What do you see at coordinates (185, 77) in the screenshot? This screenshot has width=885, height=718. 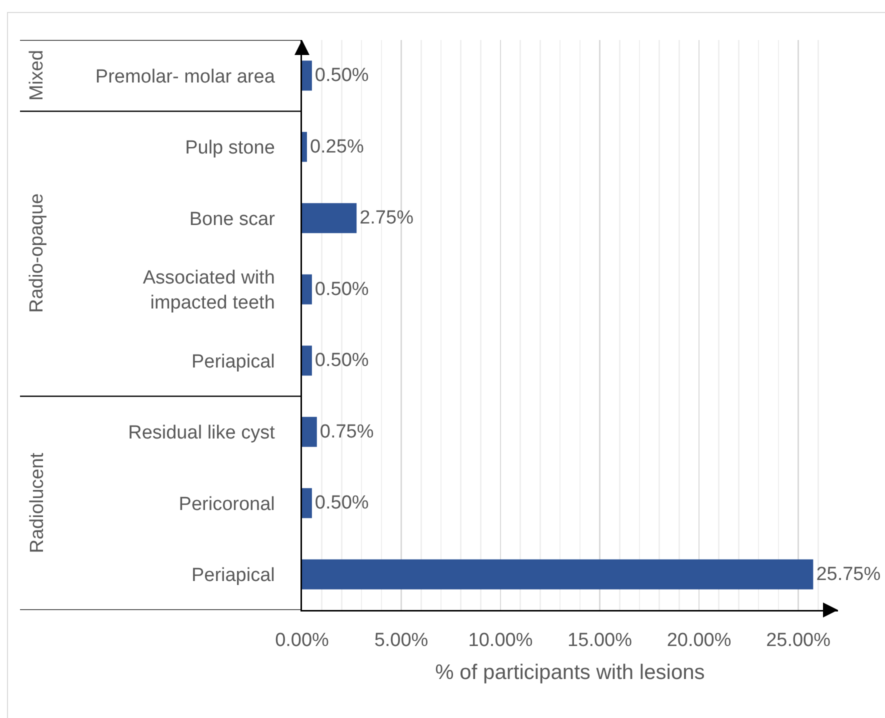 I see `y-tick-label: Premolar- molar area` at bounding box center [185, 77].